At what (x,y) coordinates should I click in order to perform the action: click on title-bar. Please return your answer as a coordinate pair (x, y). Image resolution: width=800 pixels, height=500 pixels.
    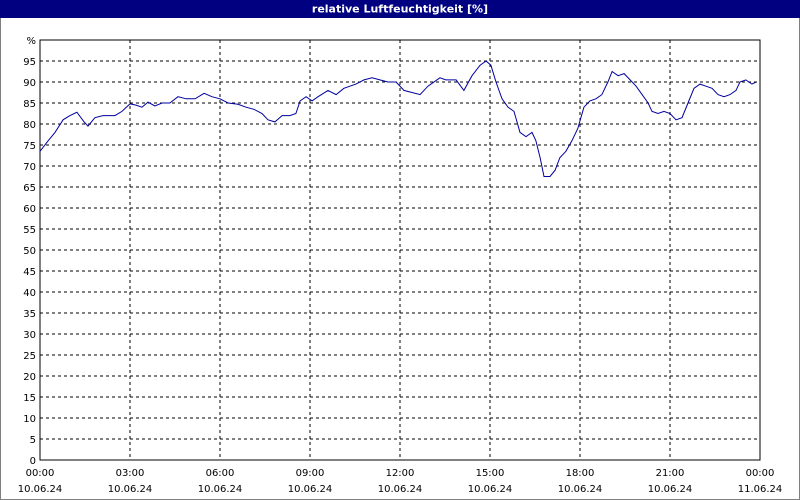
    Looking at the image, I should click on (400, 9).